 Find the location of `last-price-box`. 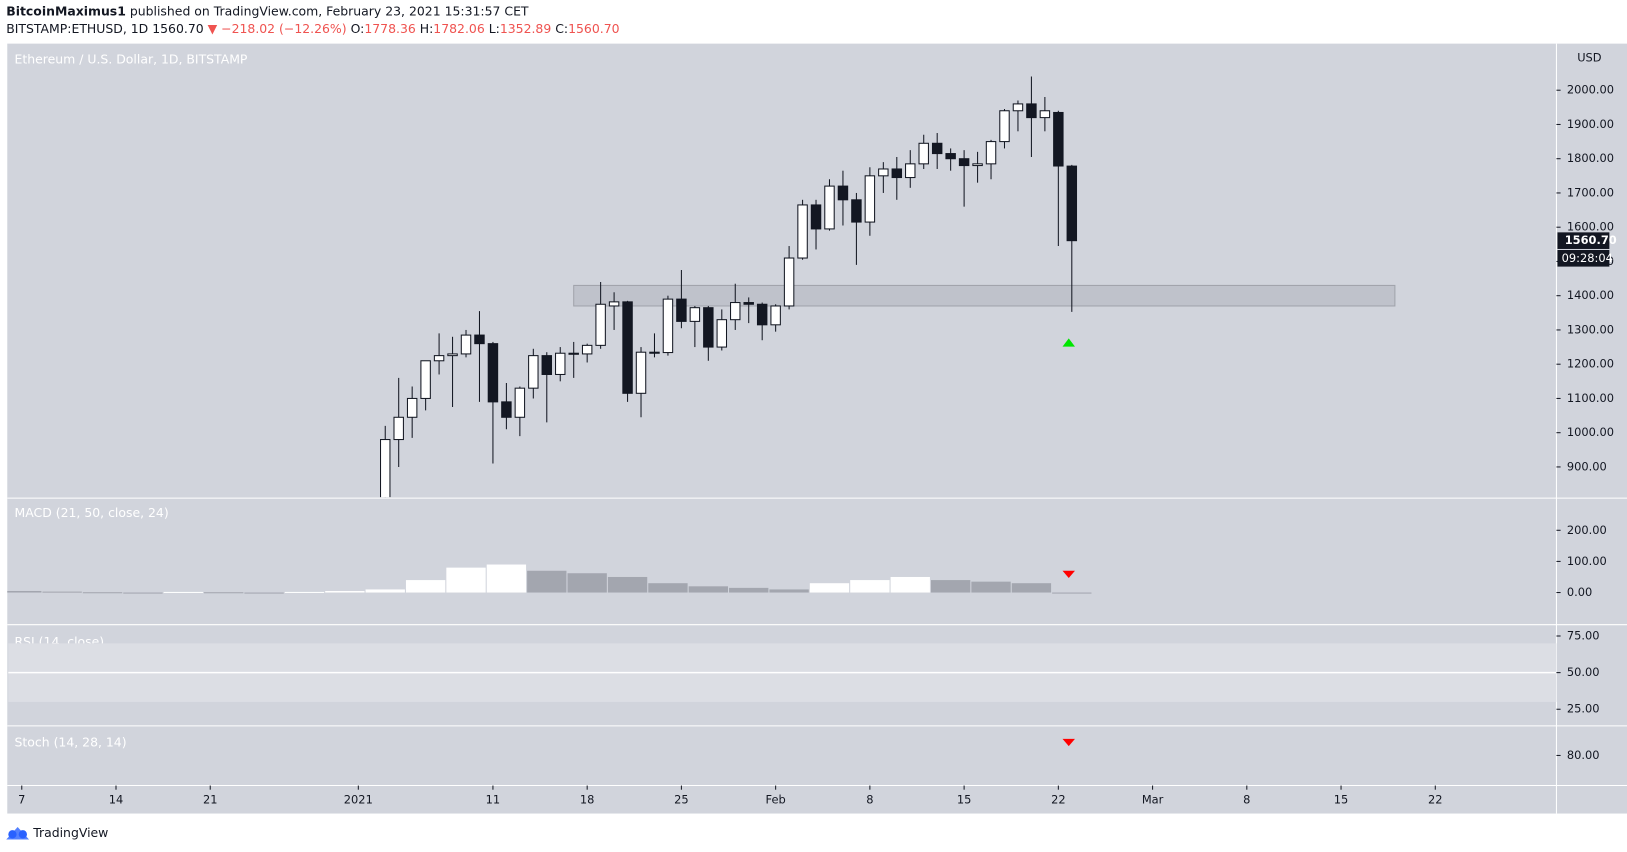

last-price-box is located at coordinates (1583, 240).